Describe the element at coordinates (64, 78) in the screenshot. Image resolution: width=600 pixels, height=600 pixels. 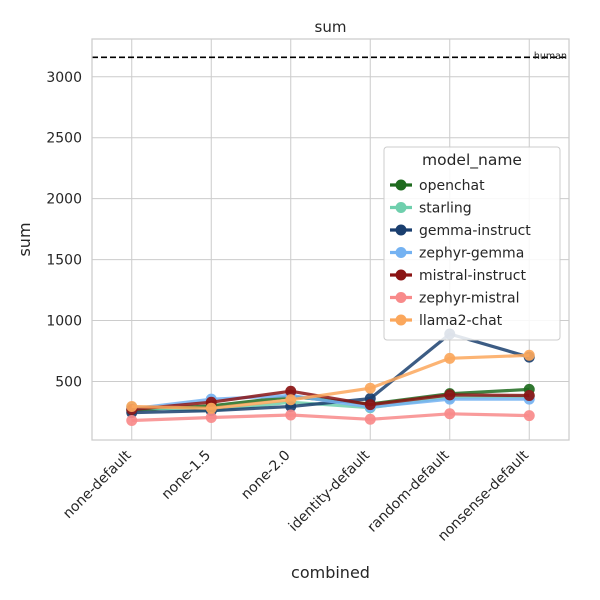
I see `y-tick-label: 3000` at that location.